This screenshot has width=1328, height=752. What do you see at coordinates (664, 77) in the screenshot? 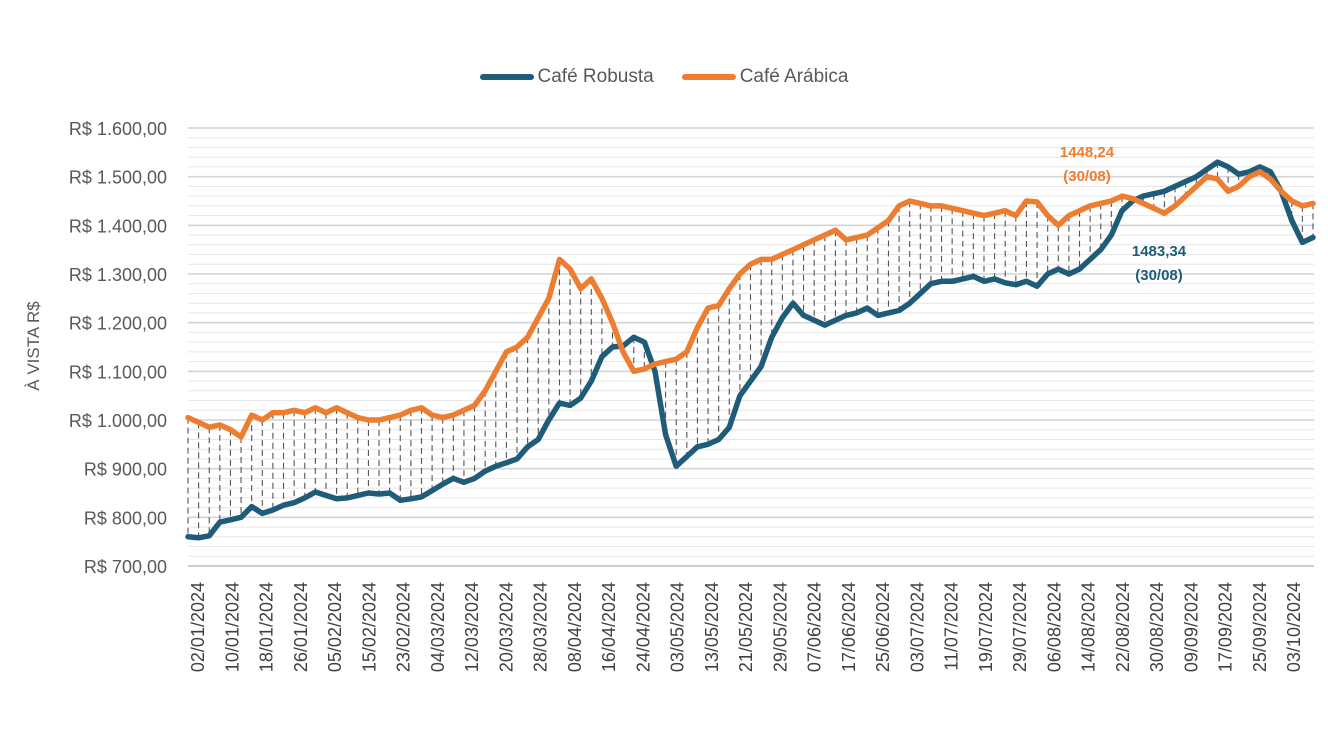
I see `legend: Café Robusta Café Arábica` at bounding box center [664, 77].